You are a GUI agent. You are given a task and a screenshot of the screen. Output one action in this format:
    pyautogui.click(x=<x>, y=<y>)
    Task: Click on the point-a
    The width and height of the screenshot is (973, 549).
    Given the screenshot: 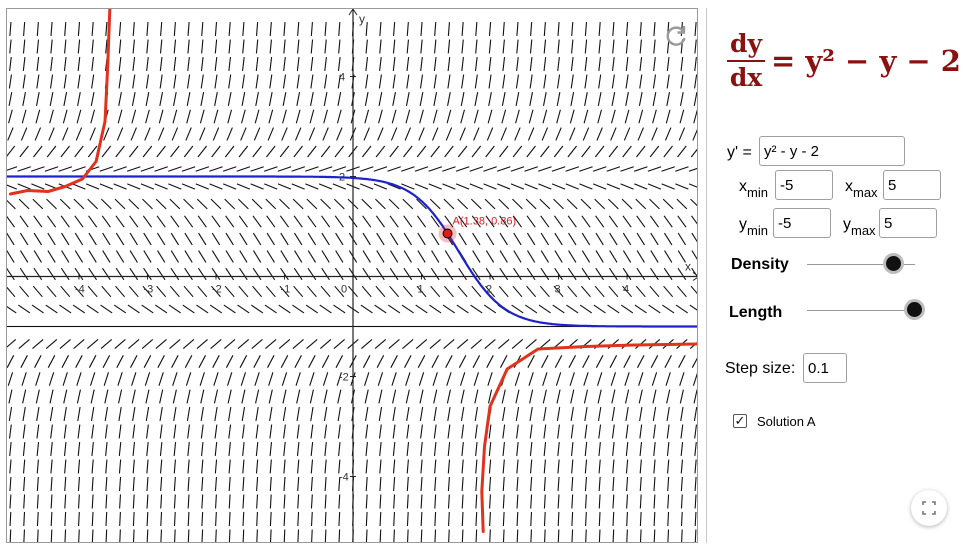 What is the action you would take?
    pyautogui.click(x=447, y=233)
    